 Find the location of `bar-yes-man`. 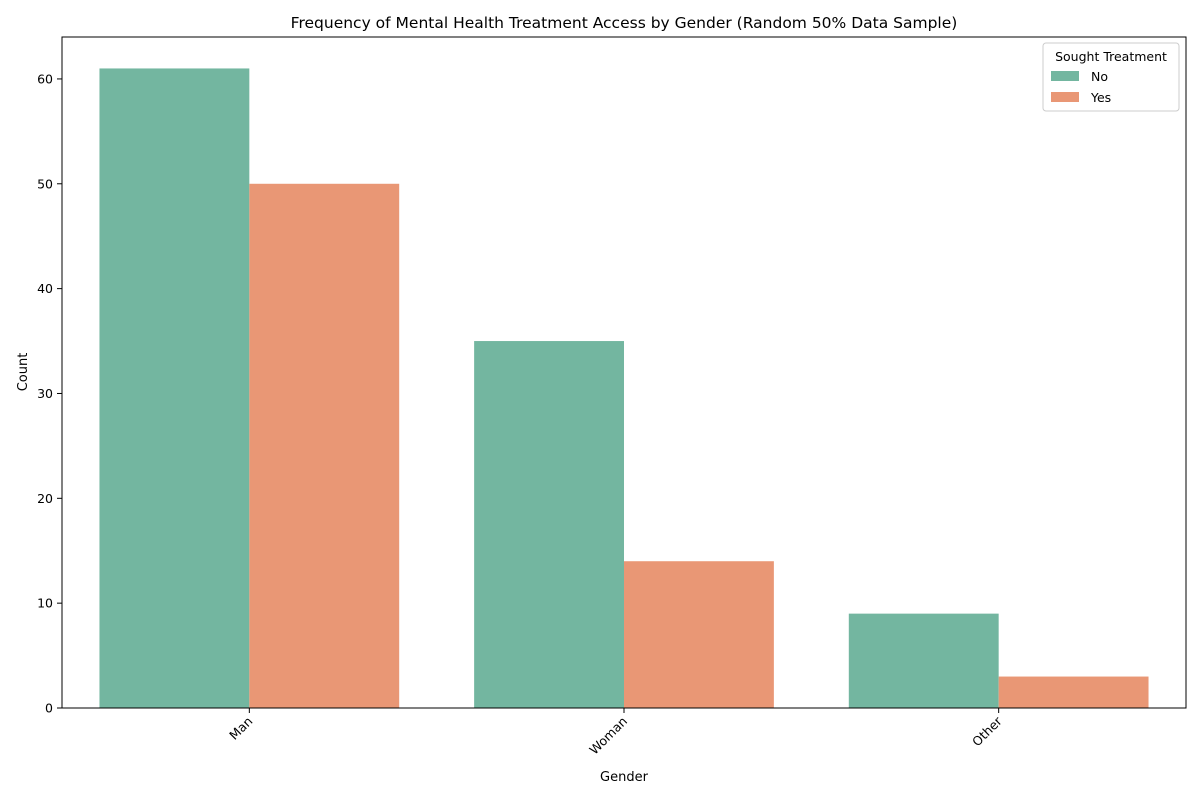

bar-yes-man is located at coordinates (324, 445).